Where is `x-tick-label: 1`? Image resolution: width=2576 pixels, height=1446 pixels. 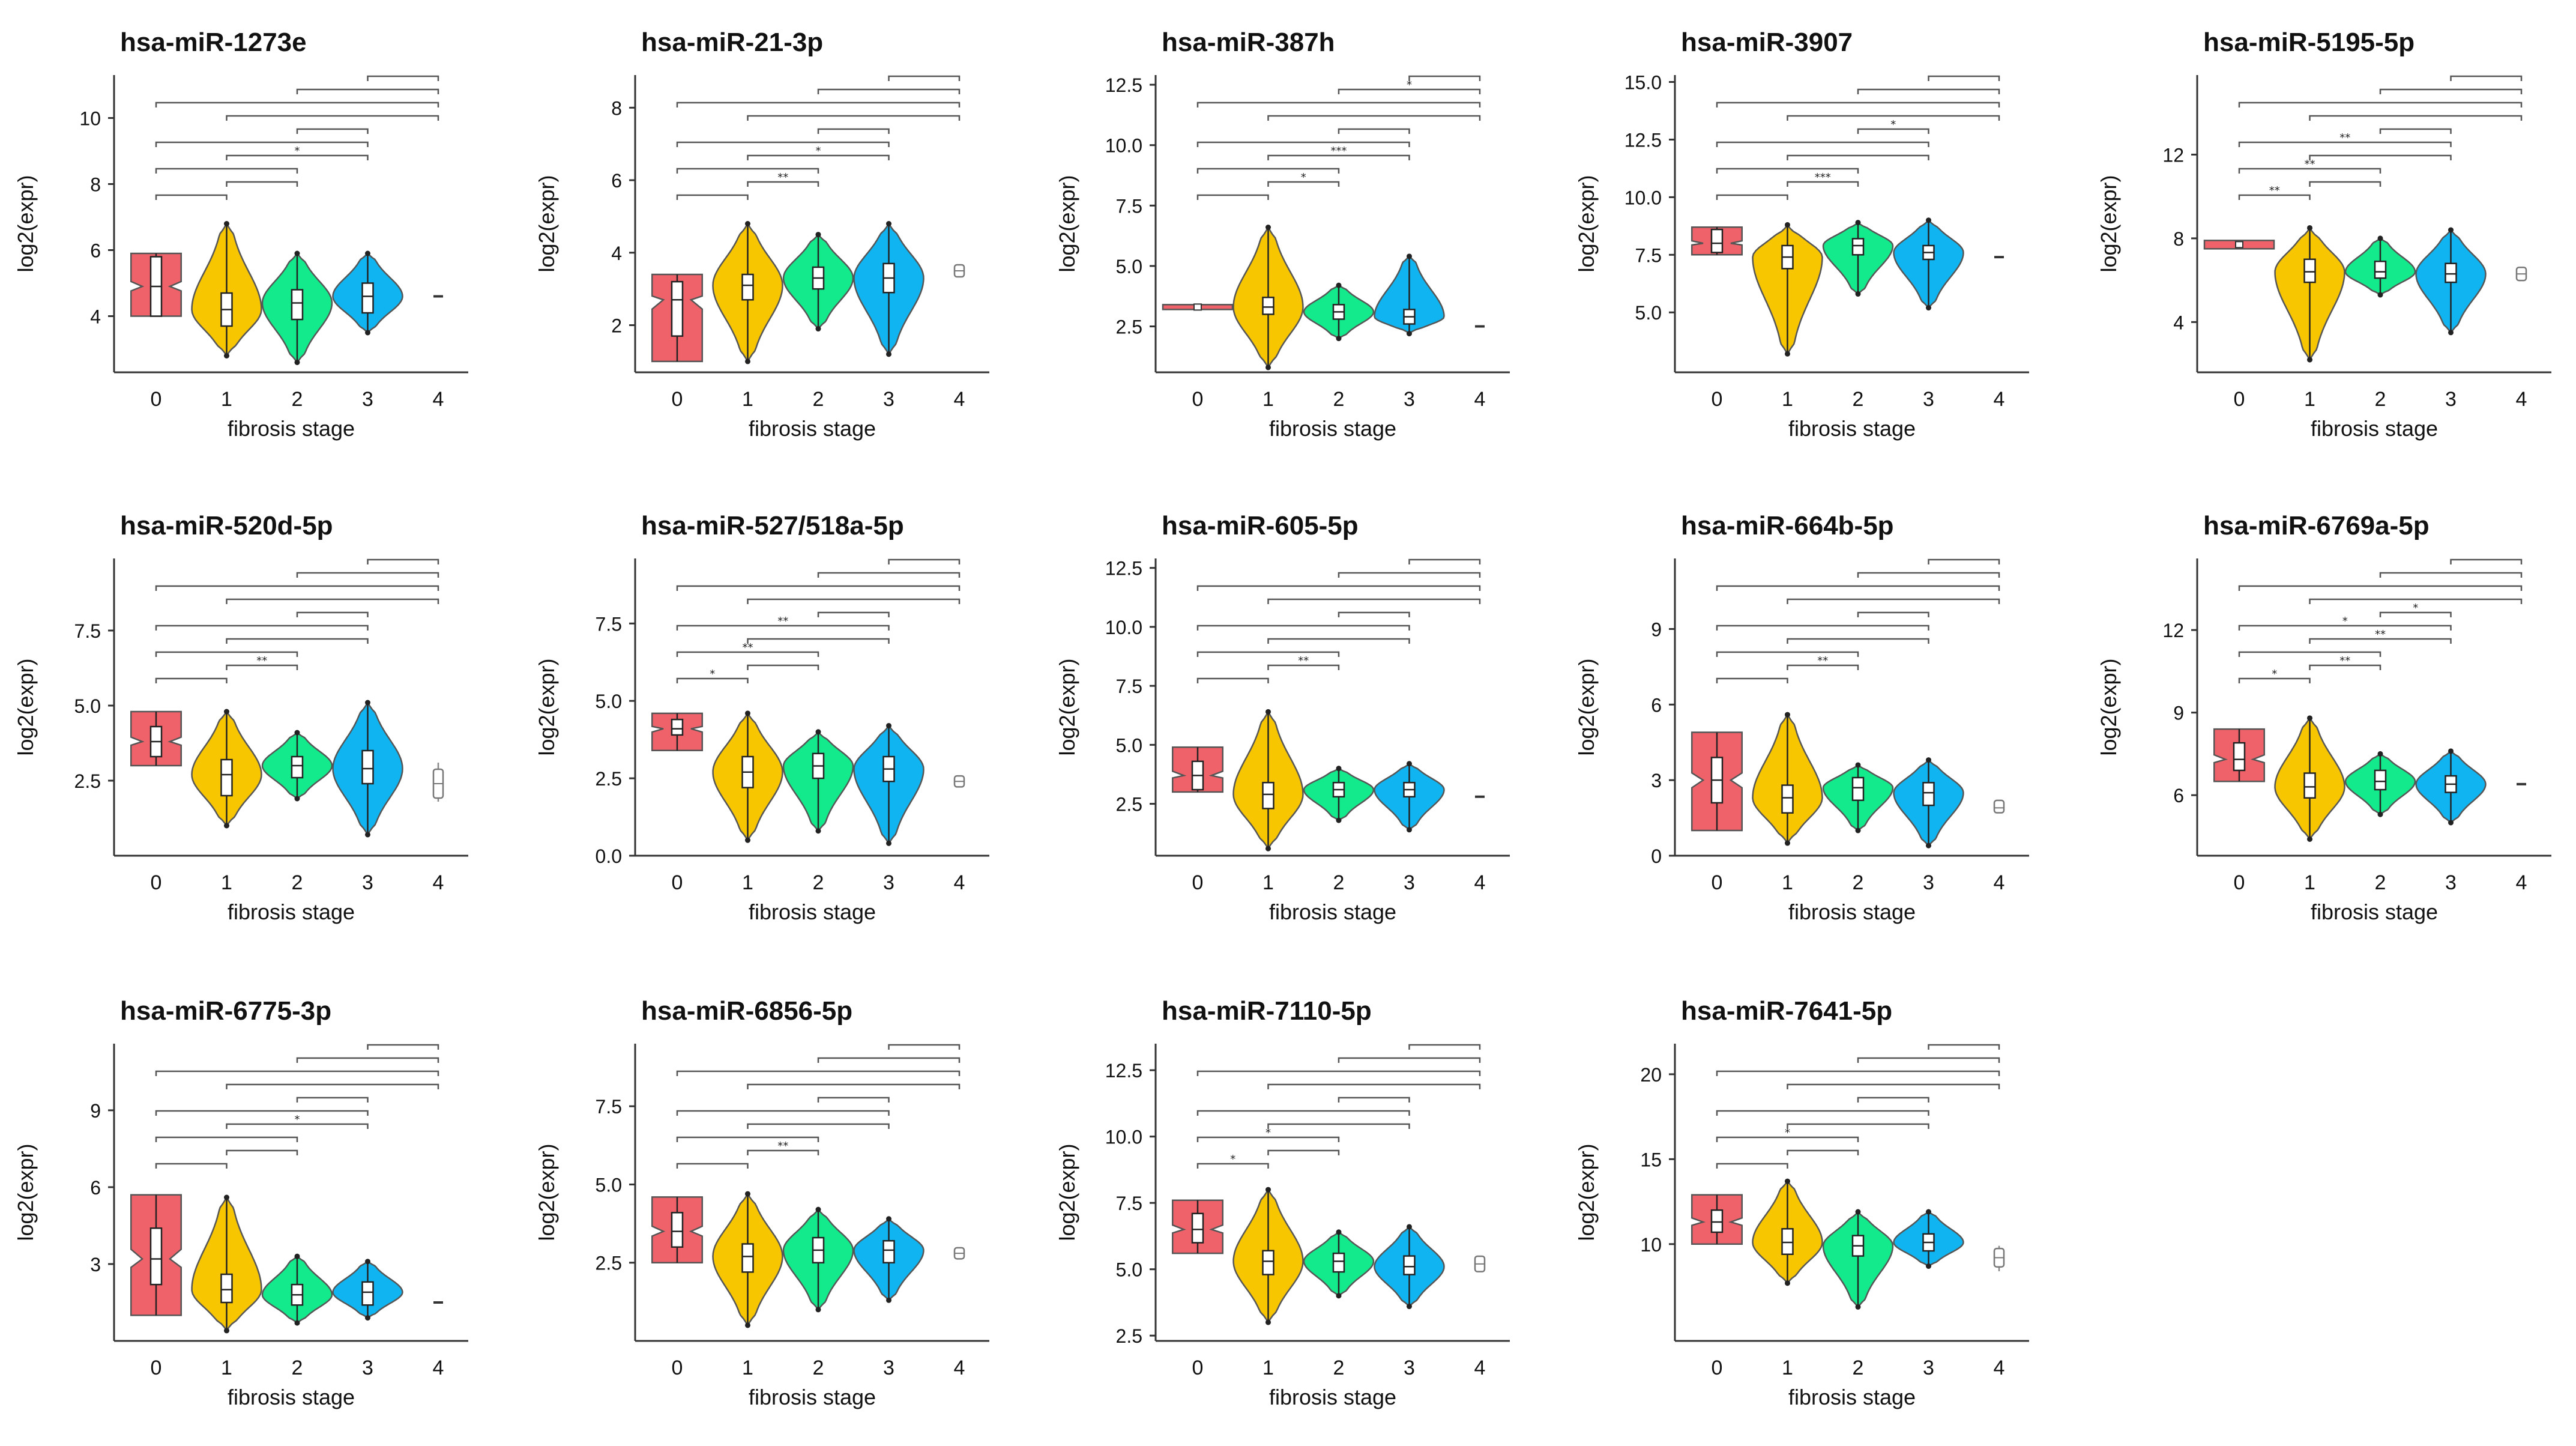 x-tick-label: 1 is located at coordinates (226, 1368).